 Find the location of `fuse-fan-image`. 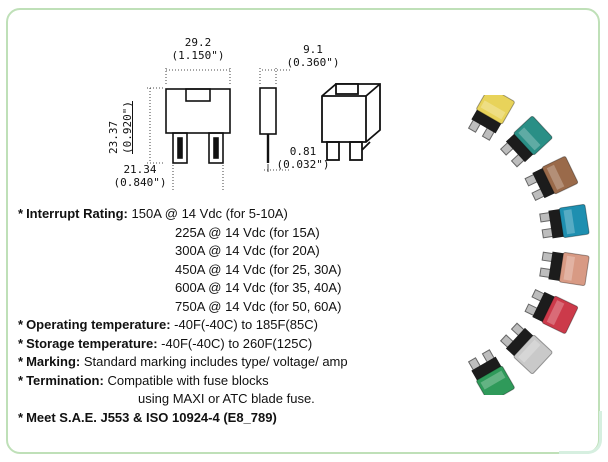

fuse-fan-image is located at coordinates (528, 245).